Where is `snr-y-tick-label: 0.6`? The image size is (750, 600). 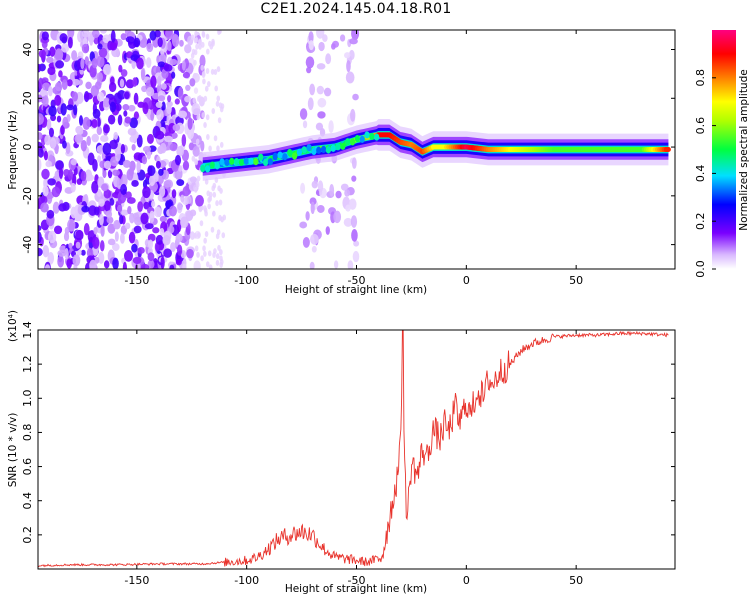
snr-y-tick-label: 0.6 is located at coordinates (27, 467).